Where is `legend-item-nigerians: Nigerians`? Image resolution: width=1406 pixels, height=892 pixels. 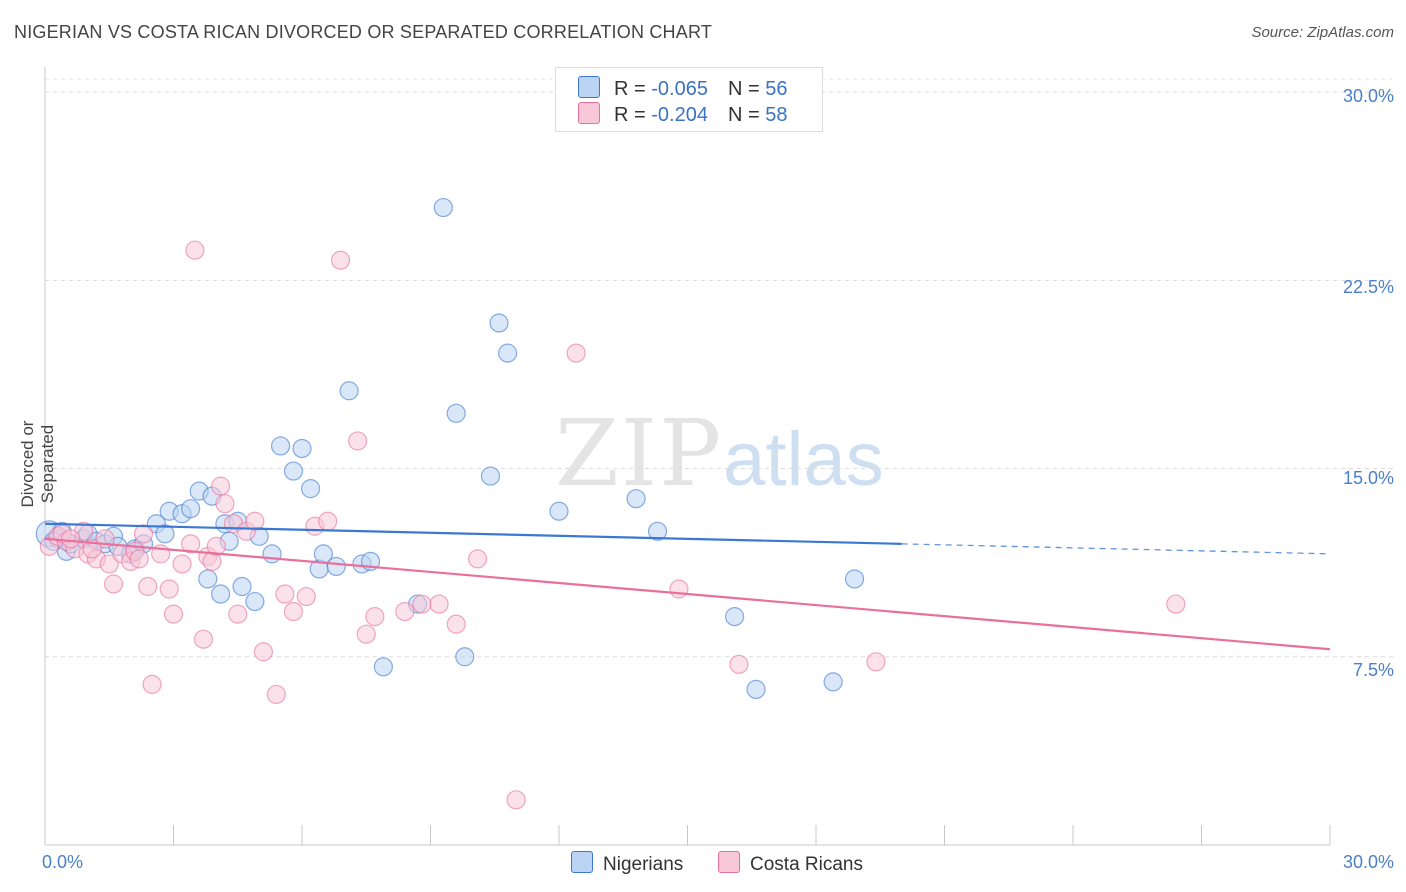
legend-item-nigerians: Nigerians is located at coordinates (627, 863).